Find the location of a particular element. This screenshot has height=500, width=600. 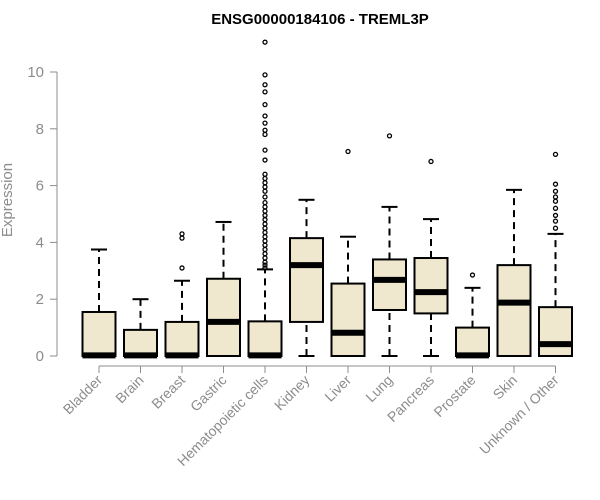

box-lung is located at coordinates (389, 245).